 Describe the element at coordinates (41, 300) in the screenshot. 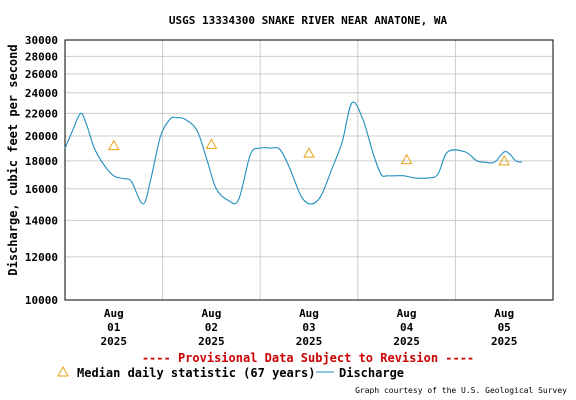

I see `y-tick-label: 10000` at that location.